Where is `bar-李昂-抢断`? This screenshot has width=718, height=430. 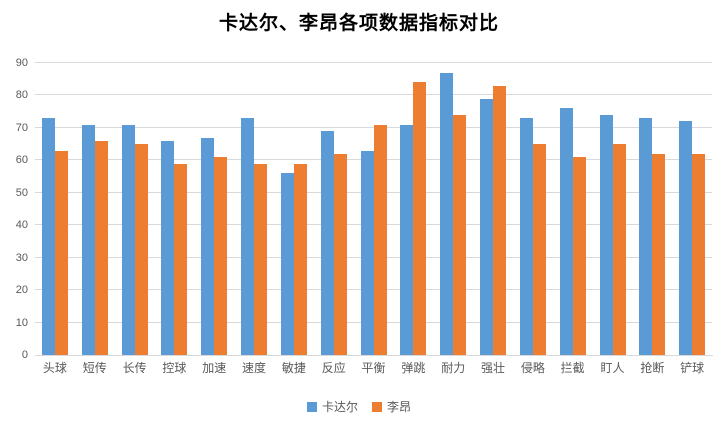
bar-李昂-抢断 is located at coordinates (659, 254).